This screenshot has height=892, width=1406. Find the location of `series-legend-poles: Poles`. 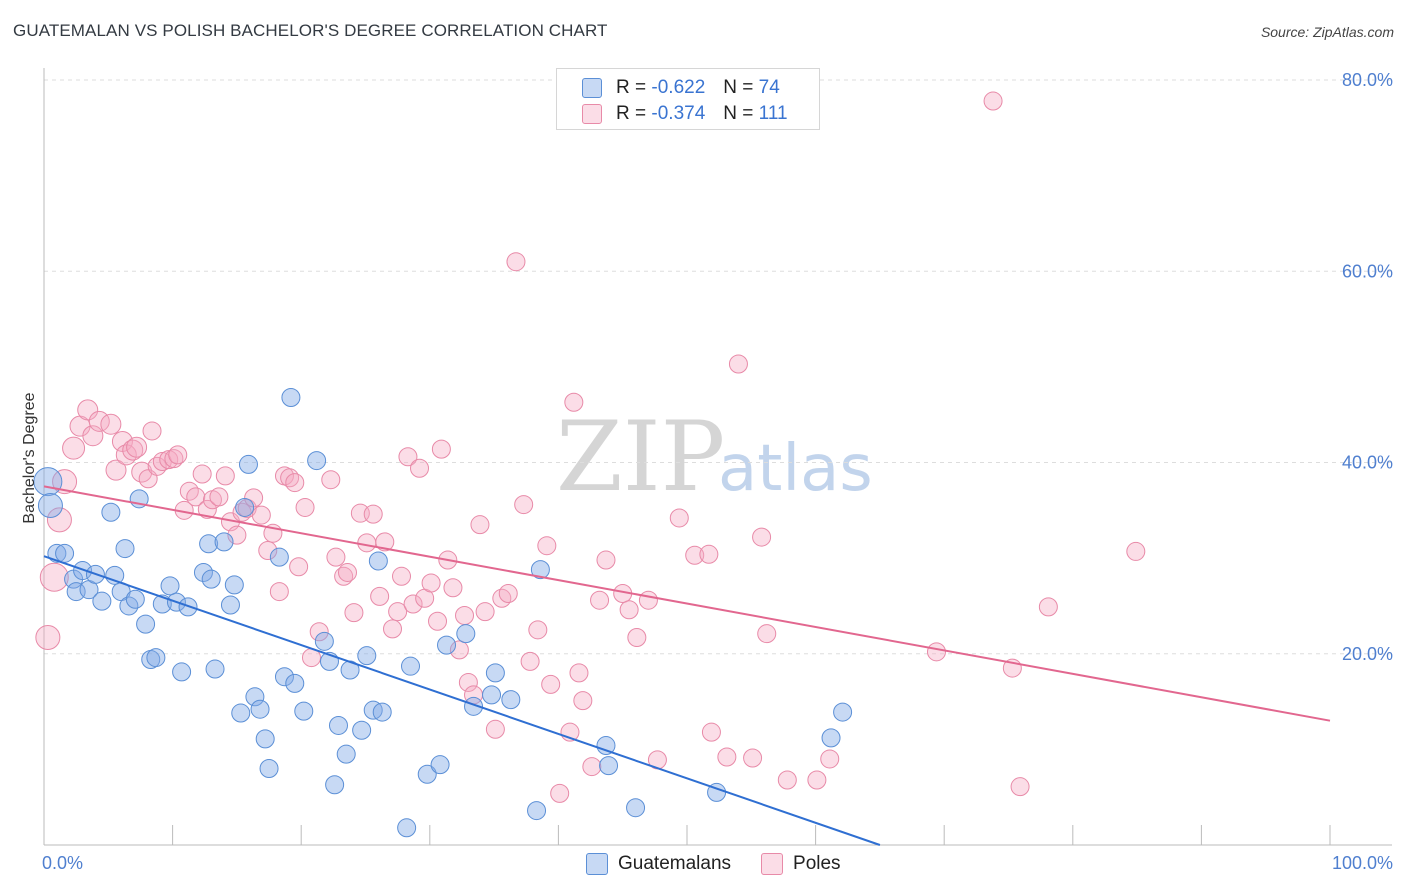

series-legend-poles: Poles is located at coordinates (801, 864).